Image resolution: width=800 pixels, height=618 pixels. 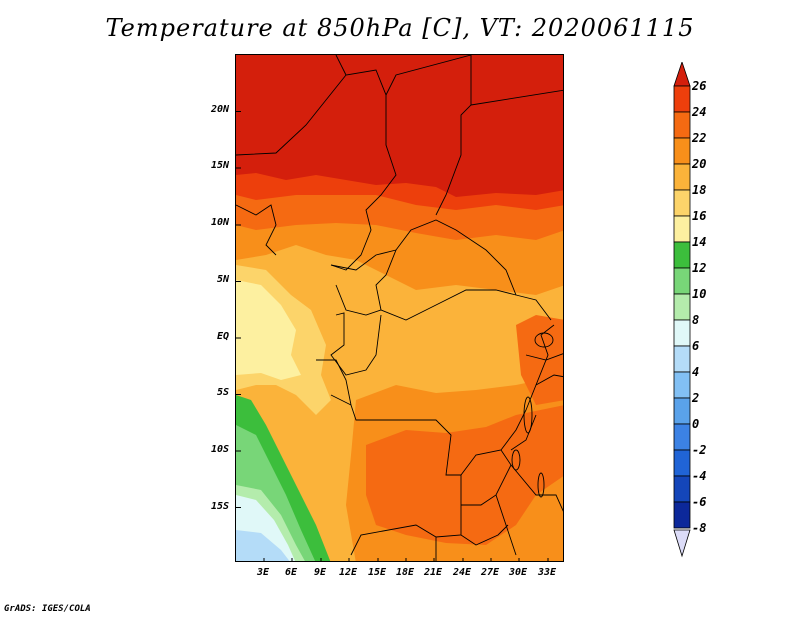 What do you see at coordinates (699, 216) in the screenshot?
I see `cbar-label-16: 16` at bounding box center [699, 216].